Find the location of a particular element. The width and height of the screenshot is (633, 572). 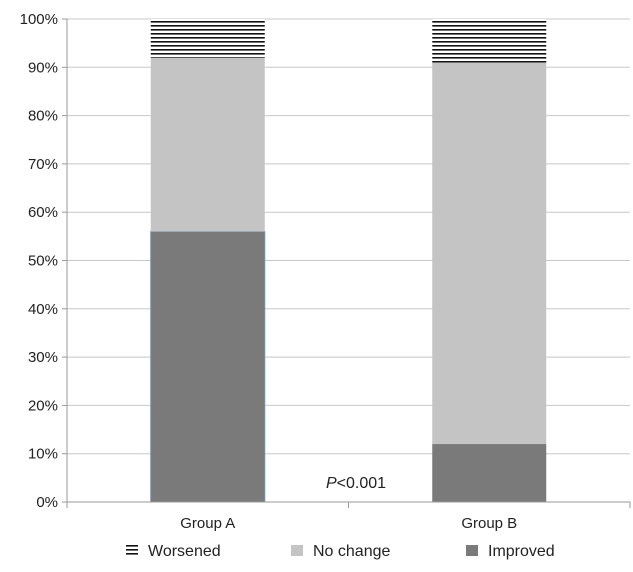

legend: Worsened No change Improved is located at coordinates (340, 551).